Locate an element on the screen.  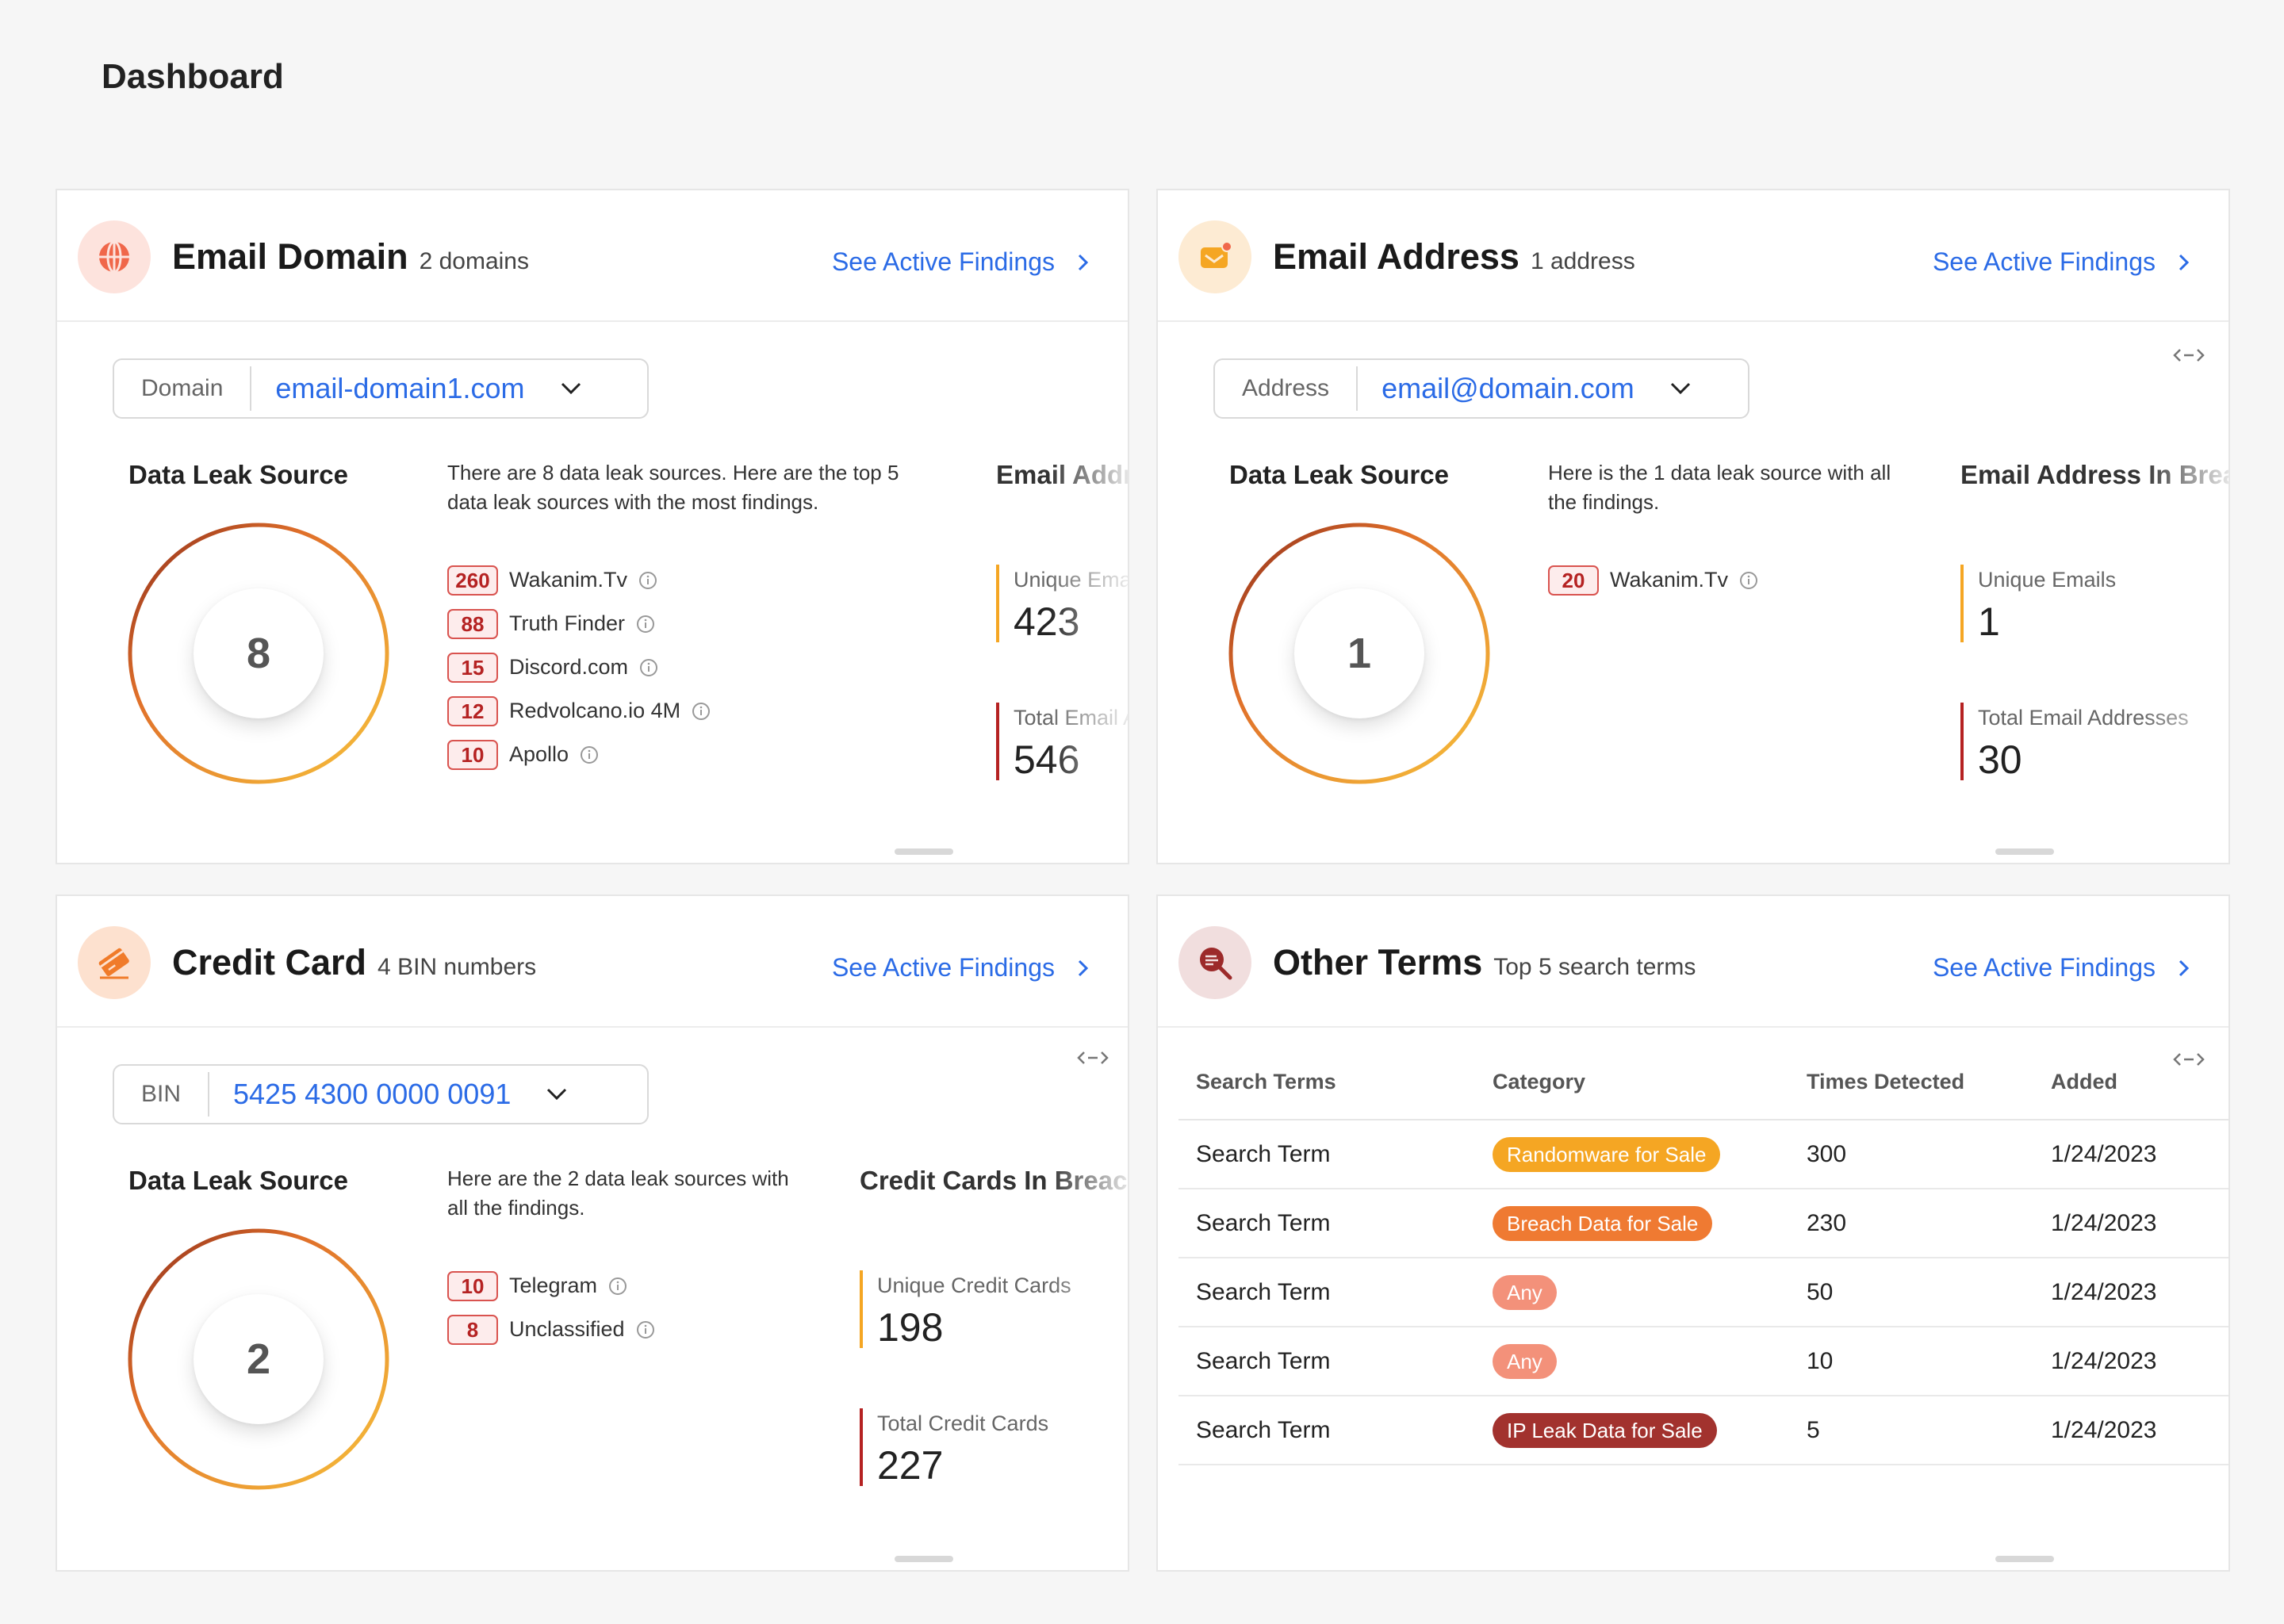
ring-value: 1 is located at coordinates (1359, 653).